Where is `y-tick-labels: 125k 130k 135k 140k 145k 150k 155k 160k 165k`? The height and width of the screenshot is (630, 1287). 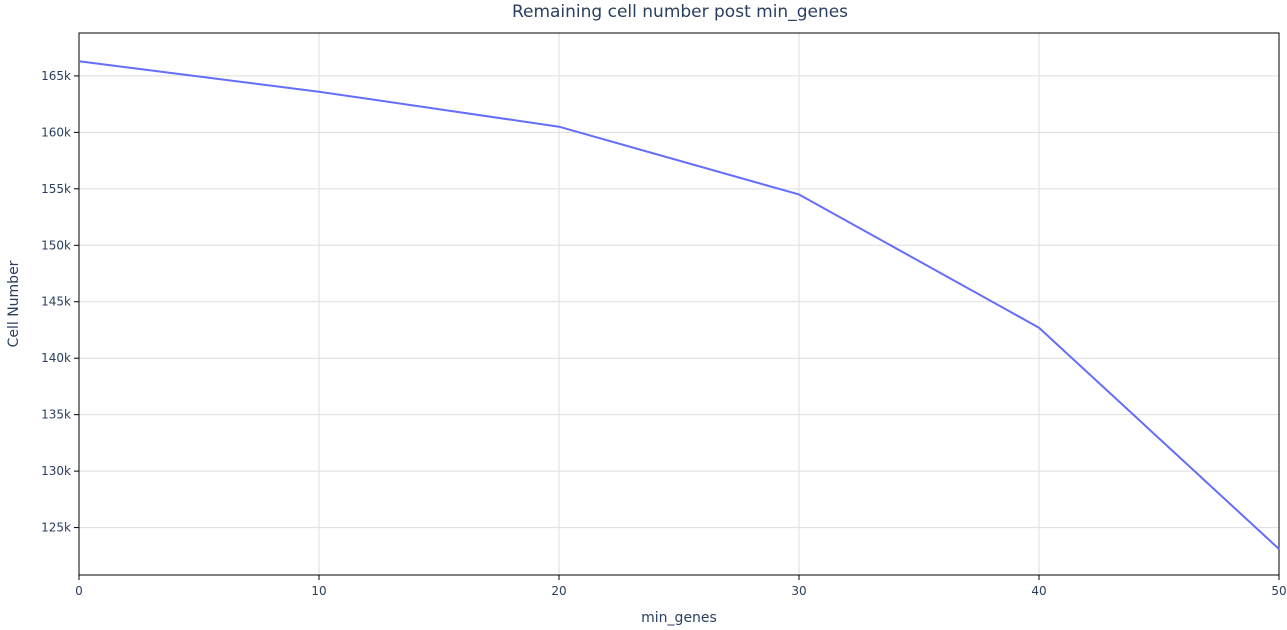 y-tick-labels: 125k 130k 135k 140k 145k 150k 155k 160k 165k is located at coordinates (60, 302).